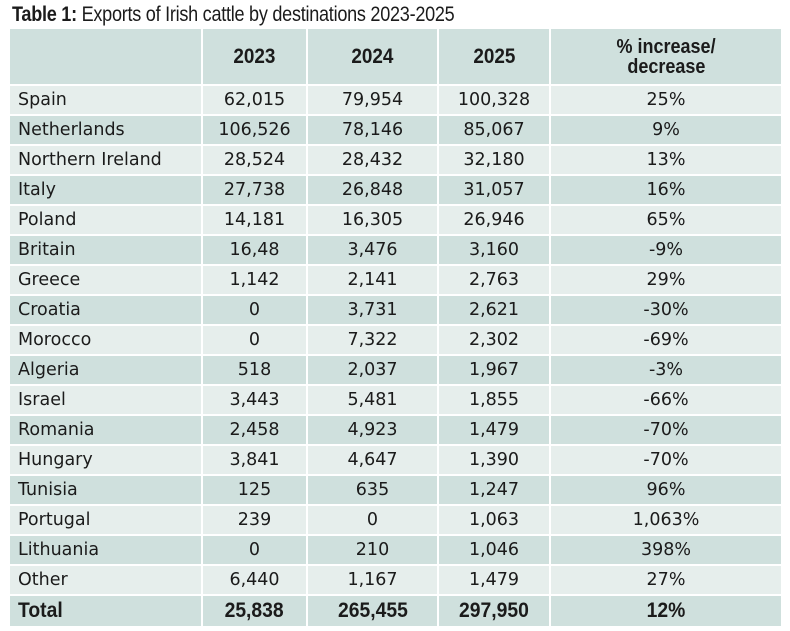 This screenshot has width=790, height=631. What do you see at coordinates (372, 459) in the screenshot?
I see `cell-2024: 4,647` at bounding box center [372, 459].